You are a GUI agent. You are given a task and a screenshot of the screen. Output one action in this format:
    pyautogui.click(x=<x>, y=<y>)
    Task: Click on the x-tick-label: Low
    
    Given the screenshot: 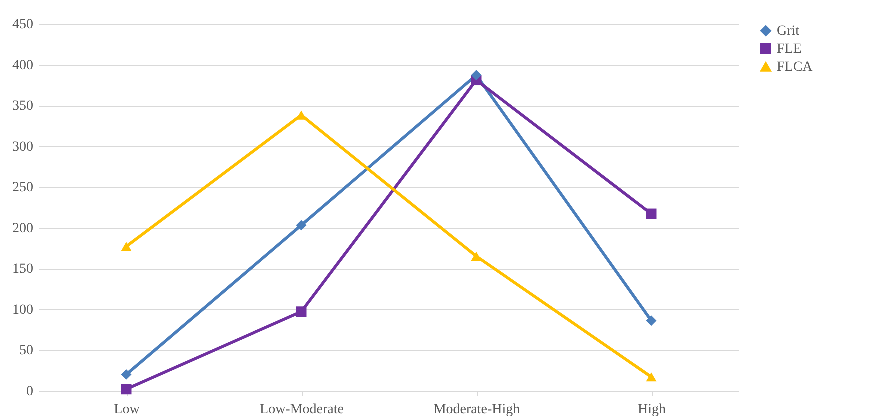 What is the action you would take?
    pyautogui.click(x=127, y=410)
    